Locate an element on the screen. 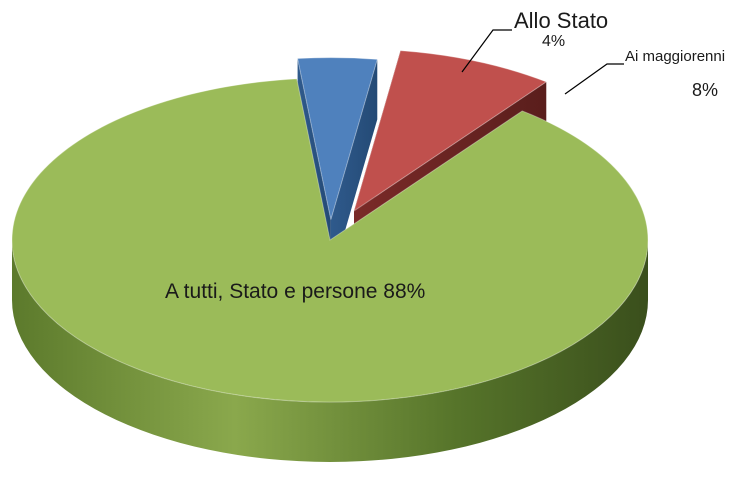  slice-label-a-tutti: A tutti, Stato e persone 88% is located at coordinates (295, 291).